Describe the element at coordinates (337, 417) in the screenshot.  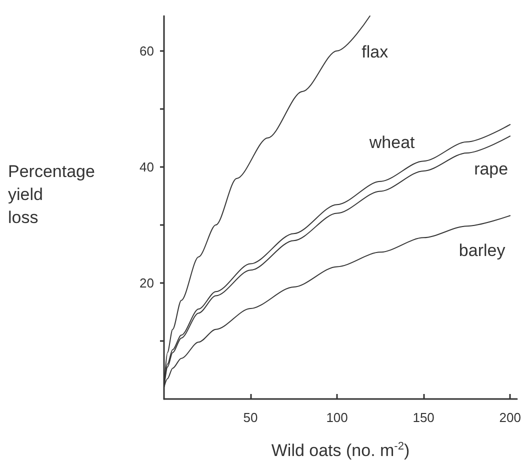
I see `x-tick-label: 100` at that location.